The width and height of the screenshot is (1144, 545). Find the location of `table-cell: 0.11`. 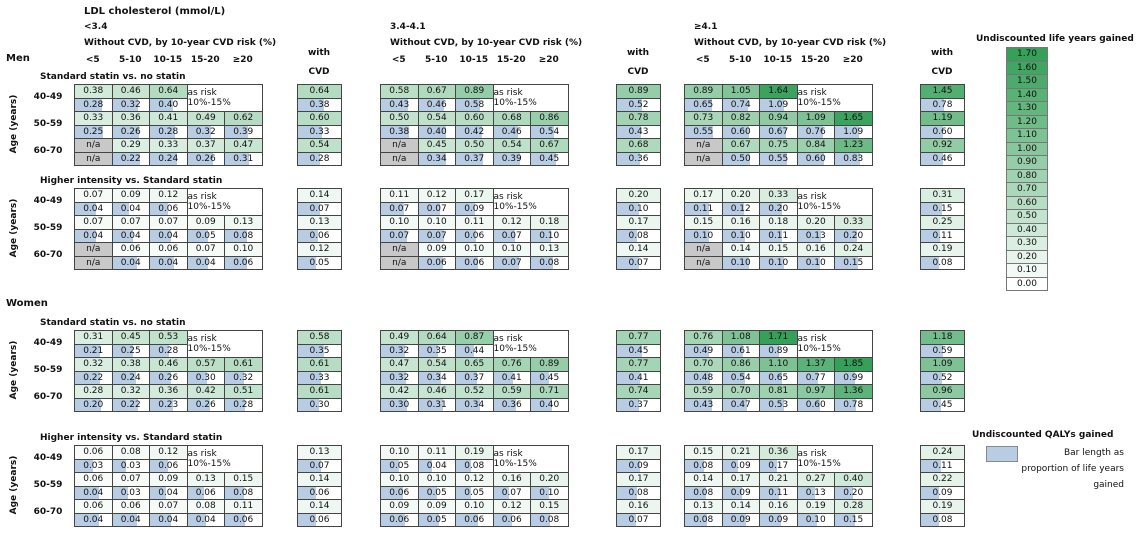

table-cell: 0.11 is located at coordinates (942, 465).